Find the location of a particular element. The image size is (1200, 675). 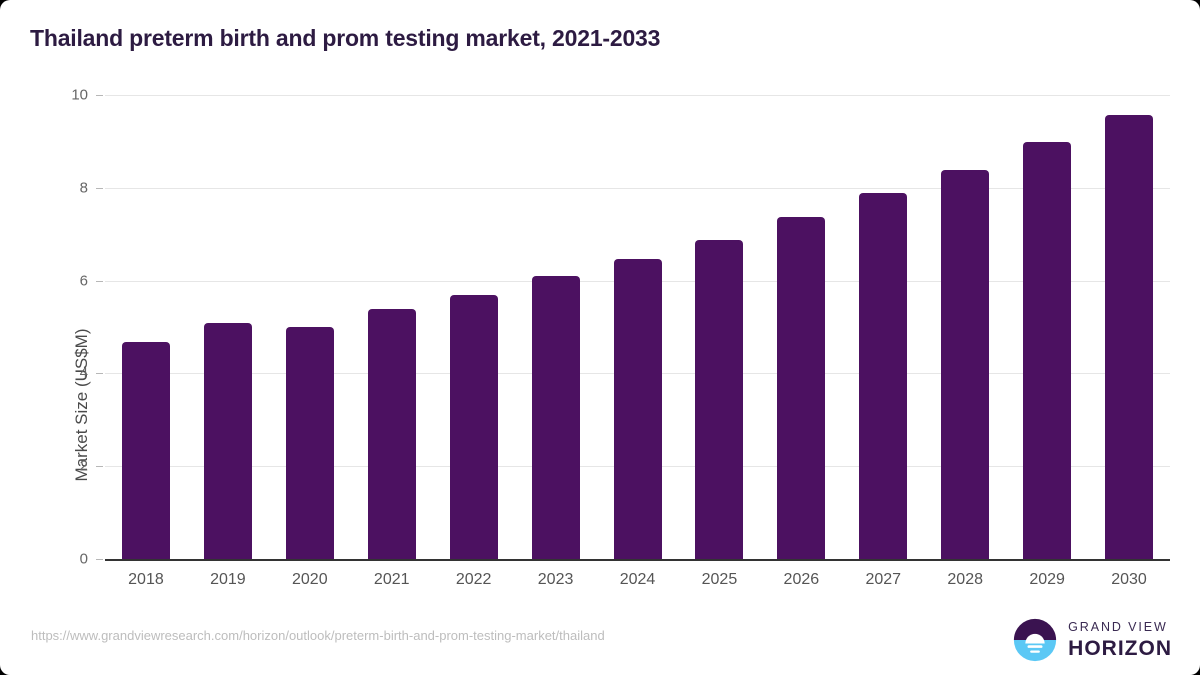

bar-2026 is located at coordinates (801, 387).